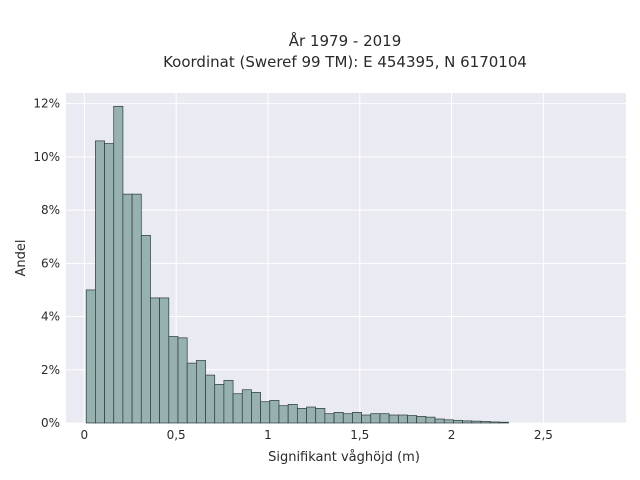 This screenshot has height=480, width=640. Describe the element at coordinates (359, 435) in the screenshot. I see `x-tick-label: 1,5` at that location.